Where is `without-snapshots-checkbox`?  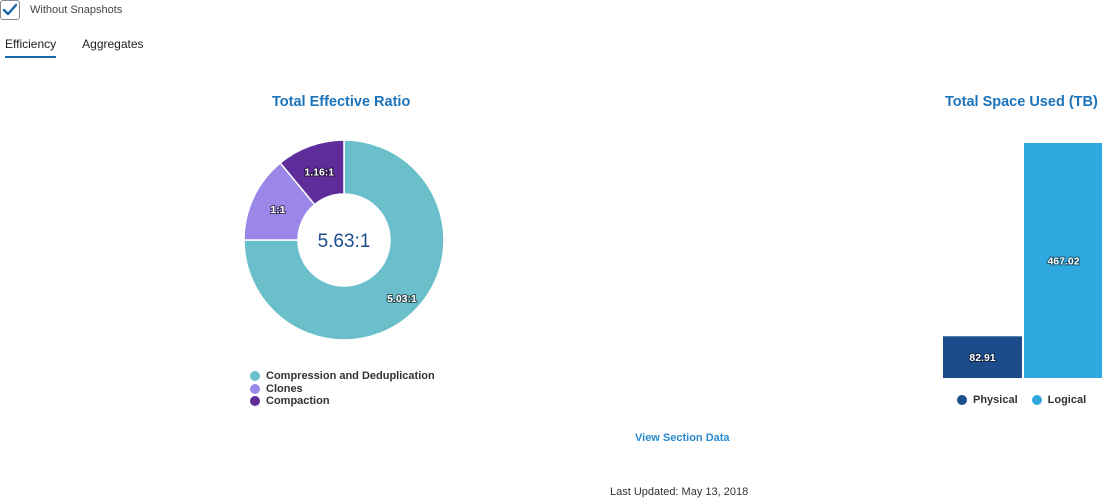
without-snapshots-checkbox is located at coordinates (10, 10).